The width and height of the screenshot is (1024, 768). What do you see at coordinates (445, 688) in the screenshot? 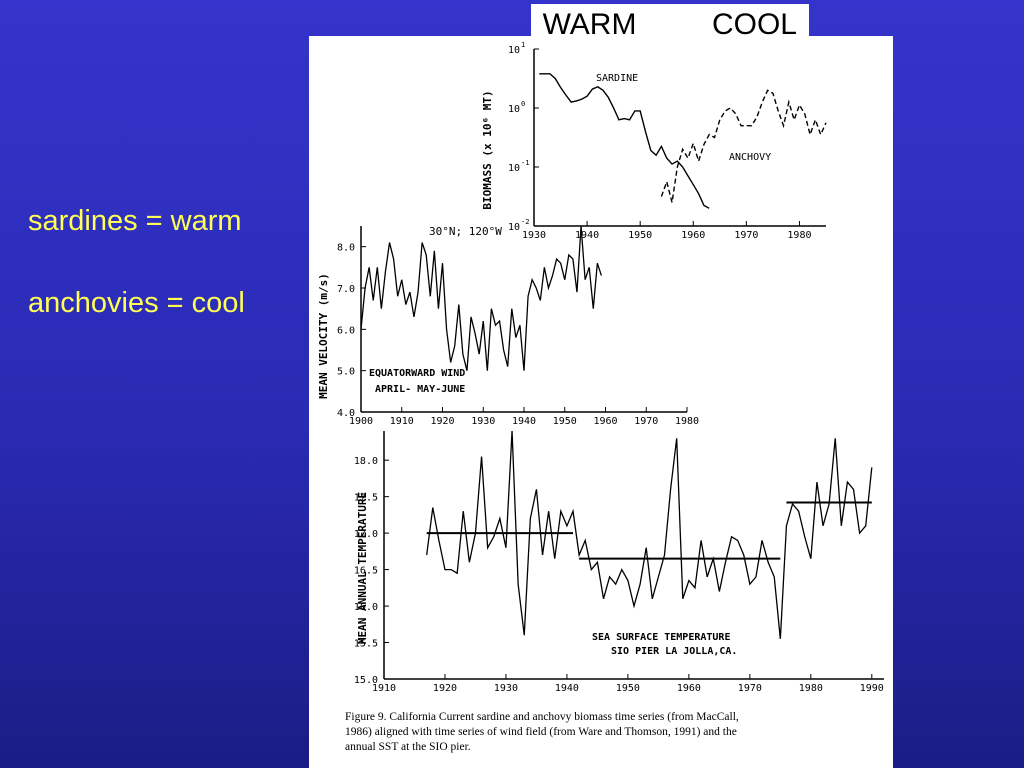
I see `sst-xtick-label: 1920` at bounding box center [445, 688].